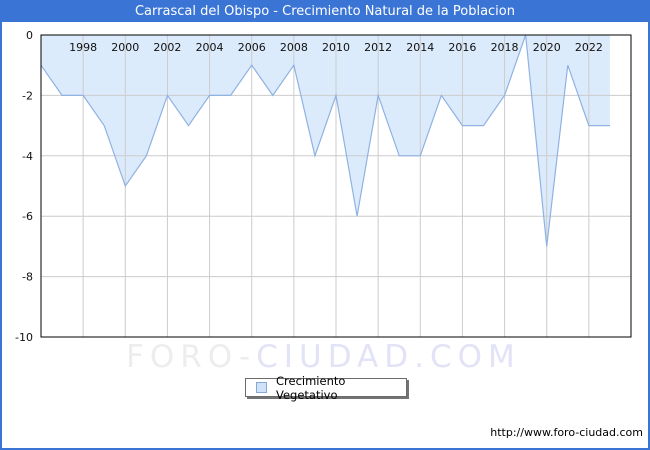  Describe the element at coordinates (294, 47) in the screenshot. I see `x-tick-label: 2008` at that location.